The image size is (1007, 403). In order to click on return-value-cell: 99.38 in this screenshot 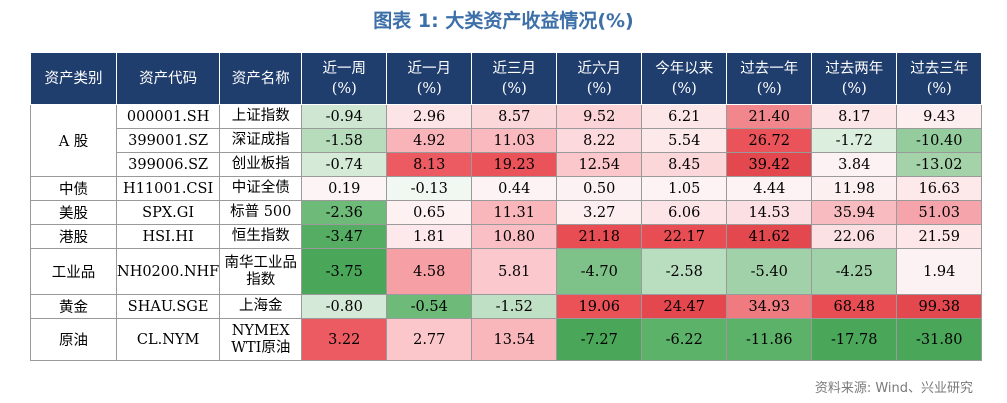, I will do `click(939, 306)`.